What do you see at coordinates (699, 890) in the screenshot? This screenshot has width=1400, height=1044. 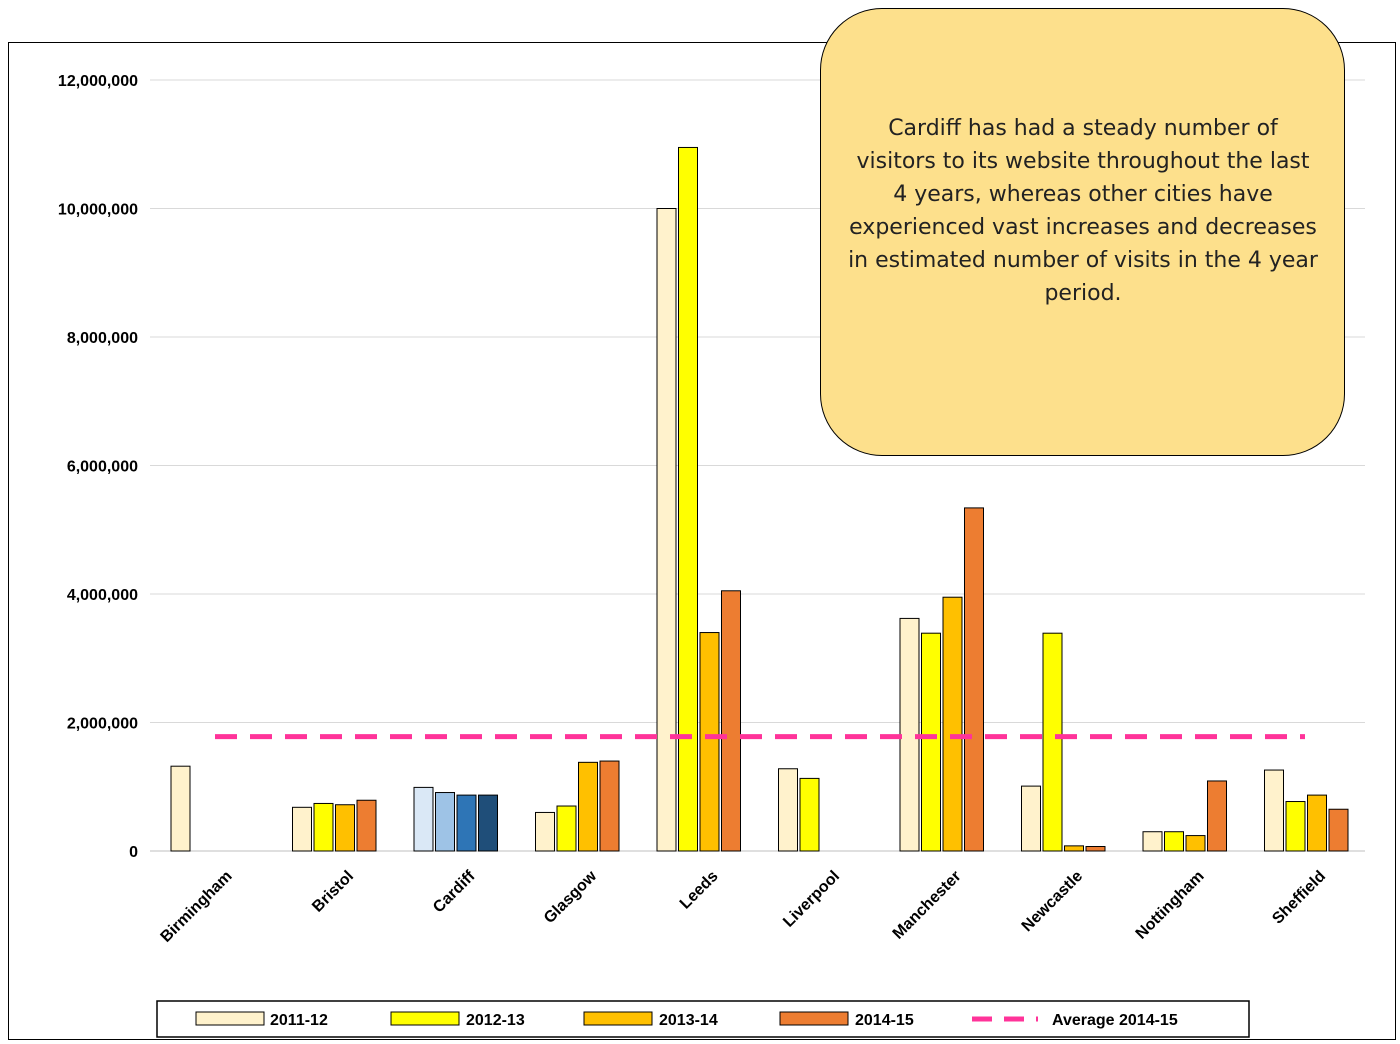 I see `x-tick-label: Leeds` at bounding box center [699, 890].